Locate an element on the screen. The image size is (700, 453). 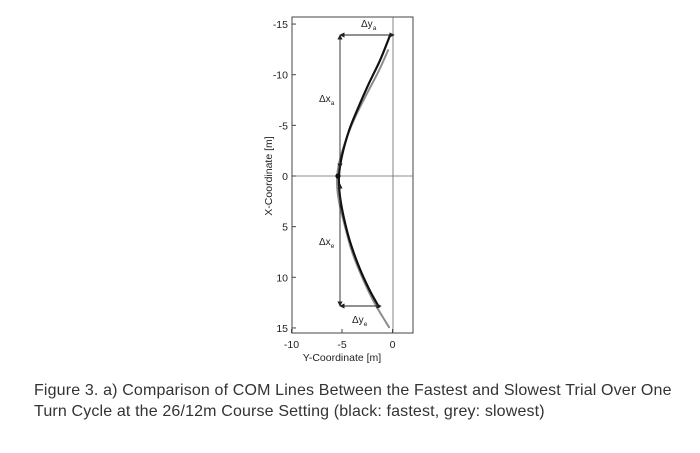
y-tick-label: 10 is located at coordinates (282, 278).